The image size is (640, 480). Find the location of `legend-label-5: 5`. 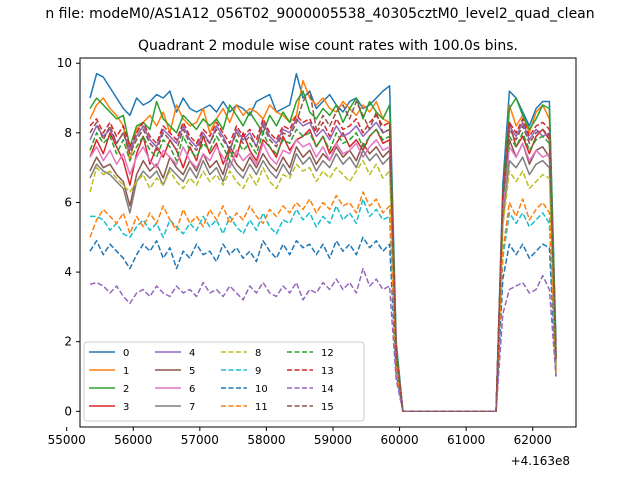

legend-label-5: 5 is located at coordinates (192, 371).